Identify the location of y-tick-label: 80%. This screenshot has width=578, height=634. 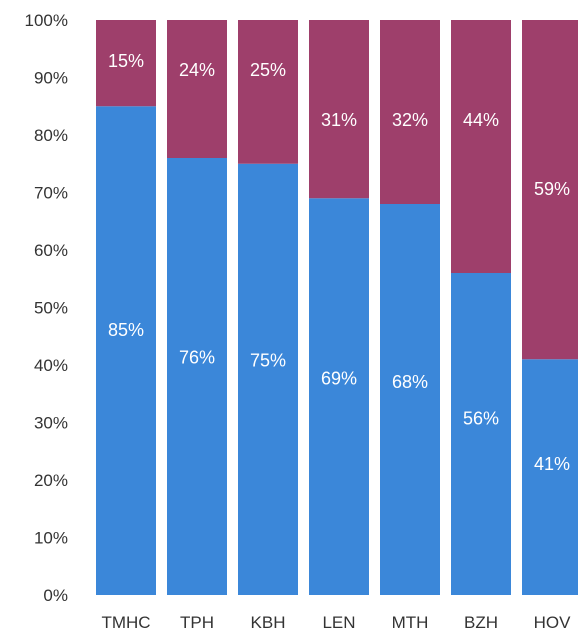
(51, 135).